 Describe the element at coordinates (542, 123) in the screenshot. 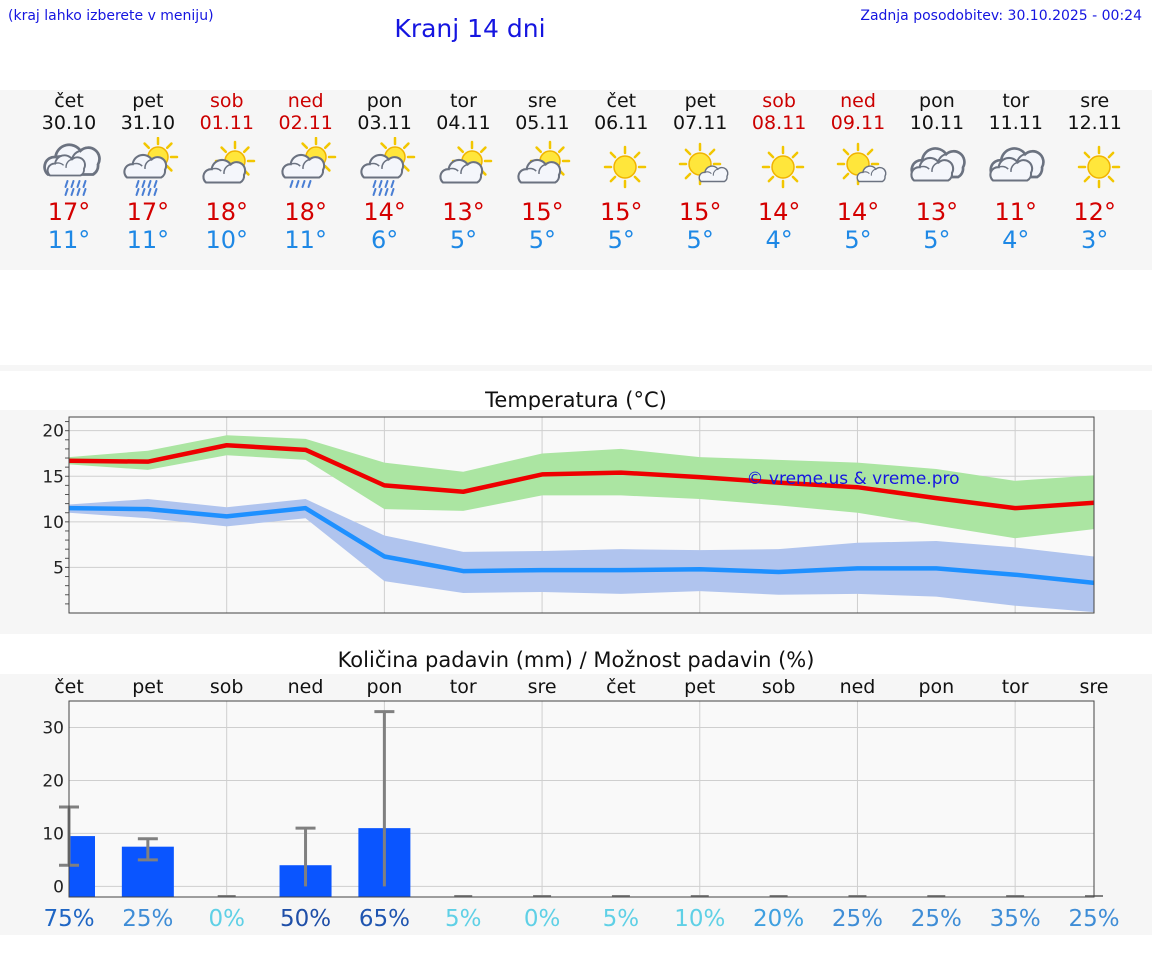

I see `day-date: 05.11` at that location.